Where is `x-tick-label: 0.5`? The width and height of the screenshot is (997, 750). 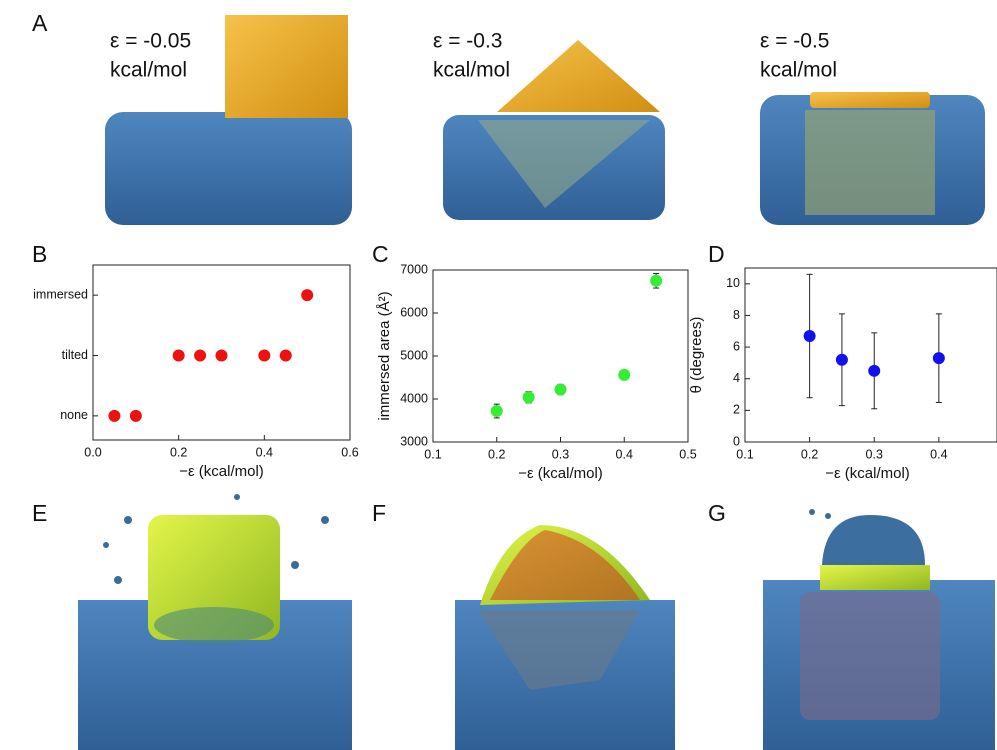 x-tick-label: 0.5 is located at coordinates (687, 454).